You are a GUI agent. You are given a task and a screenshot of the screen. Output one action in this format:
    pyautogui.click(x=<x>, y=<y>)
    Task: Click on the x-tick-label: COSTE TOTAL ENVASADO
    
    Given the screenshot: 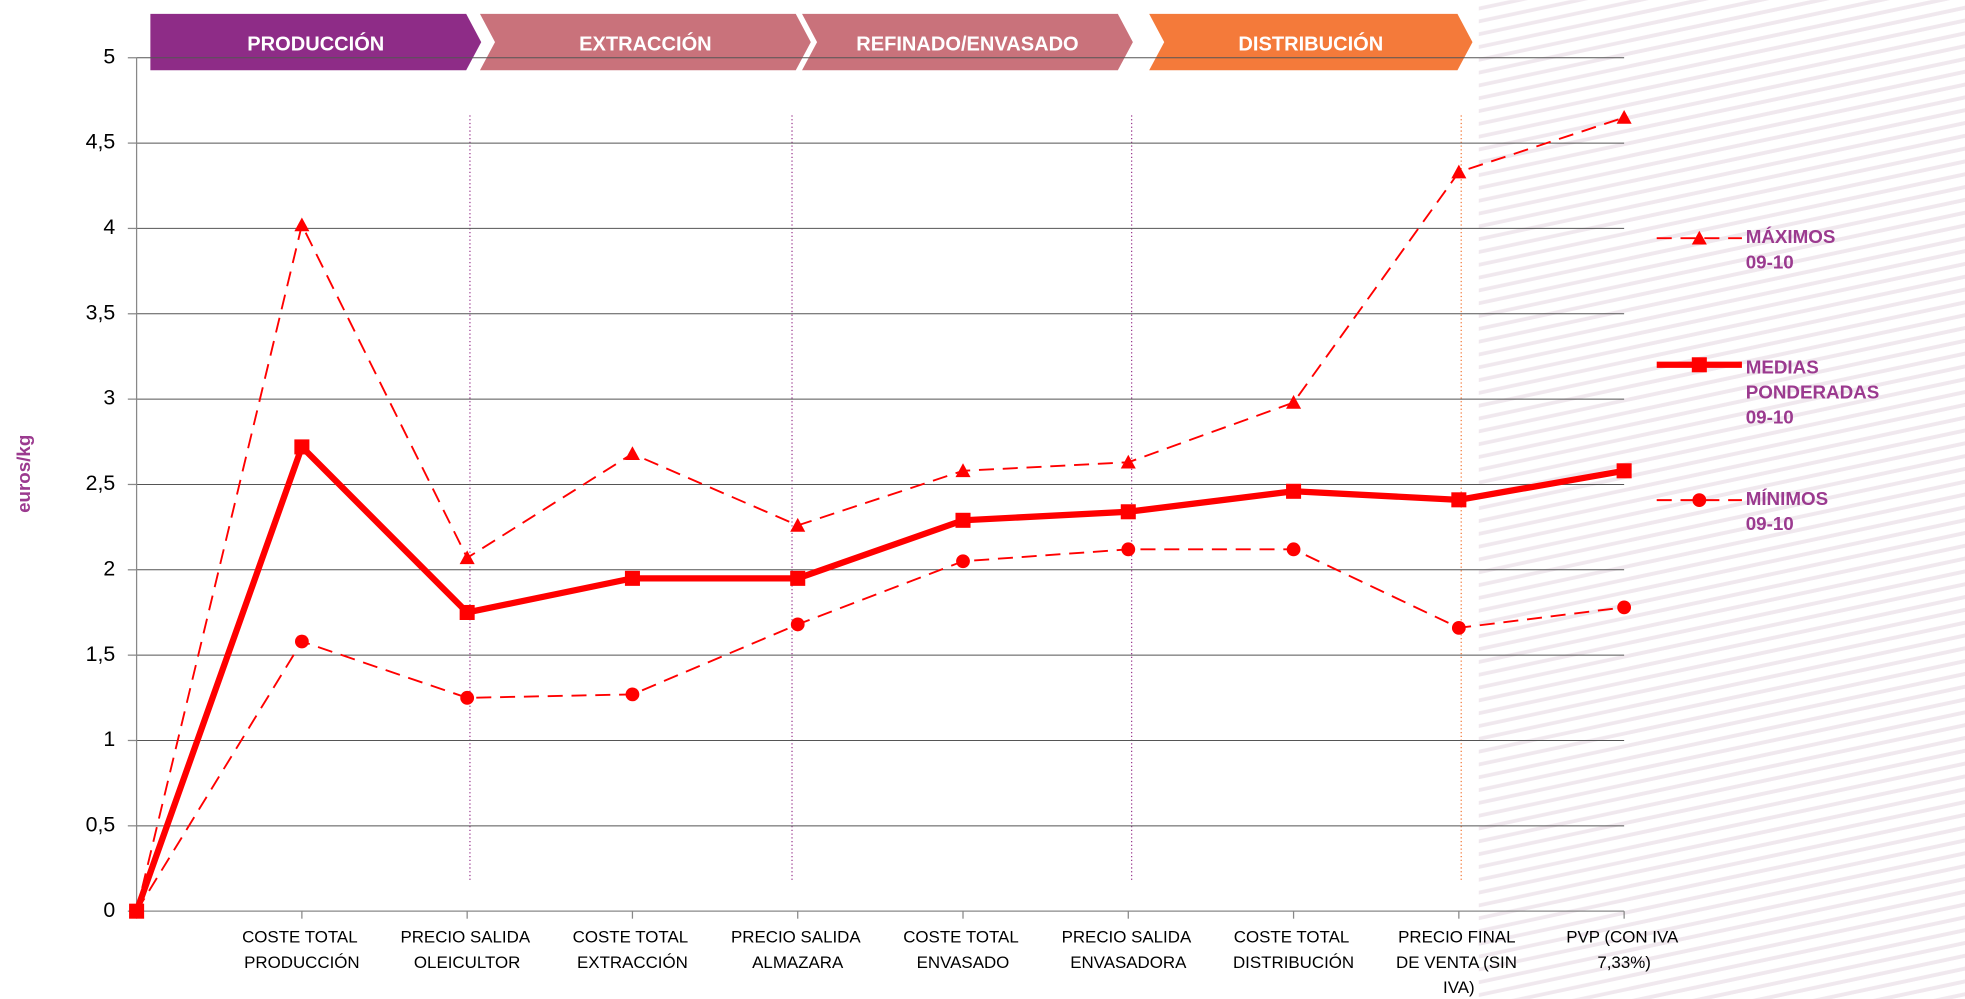 What is the action you would take?
    pyautogui.click(x=963, y=950)
    